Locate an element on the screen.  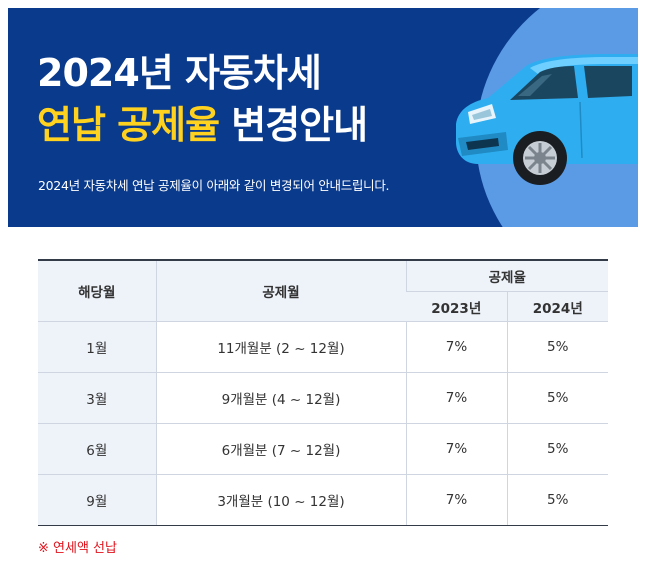
car-illustration is located at coordinates (547, 119).